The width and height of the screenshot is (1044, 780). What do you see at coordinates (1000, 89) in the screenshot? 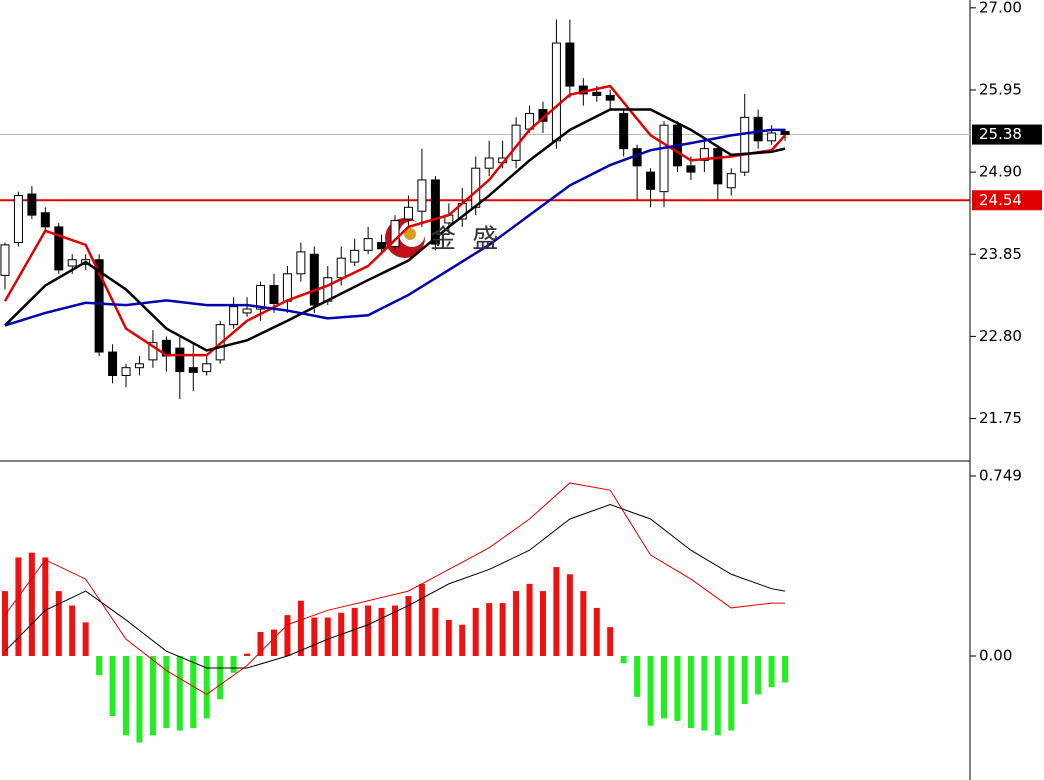
I see `y-tick-label: 25.95` at bounding box center [1000, 89].